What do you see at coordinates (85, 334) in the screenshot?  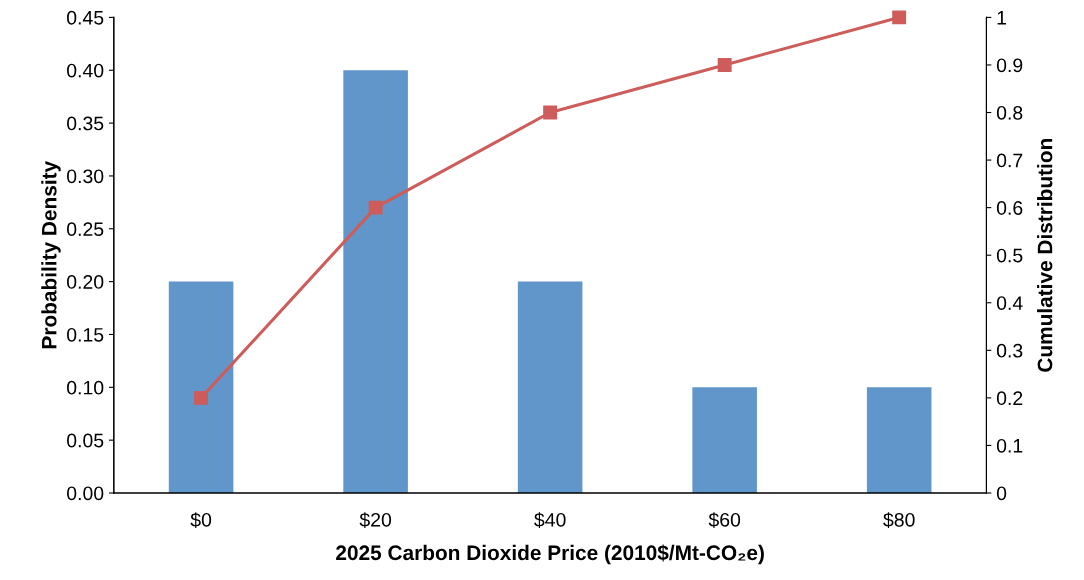 I see `y-tick-label: 0.15` at bounding box center [85, 334].